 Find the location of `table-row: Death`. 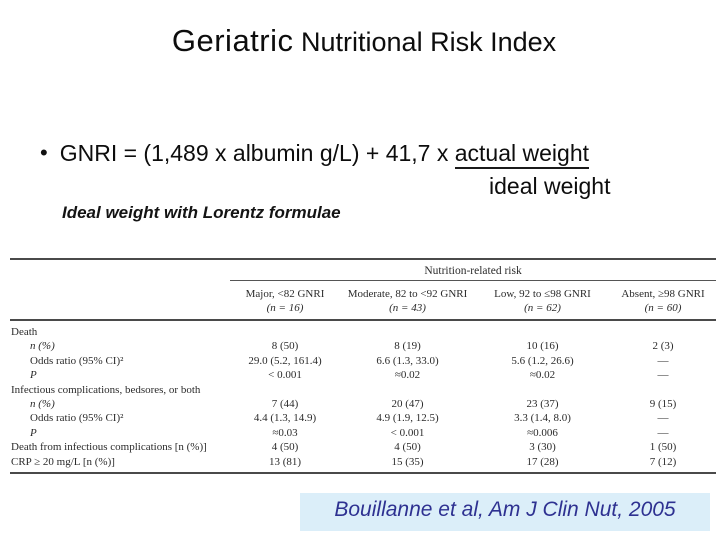

table-row: Death is located at coordinates (363, 329).